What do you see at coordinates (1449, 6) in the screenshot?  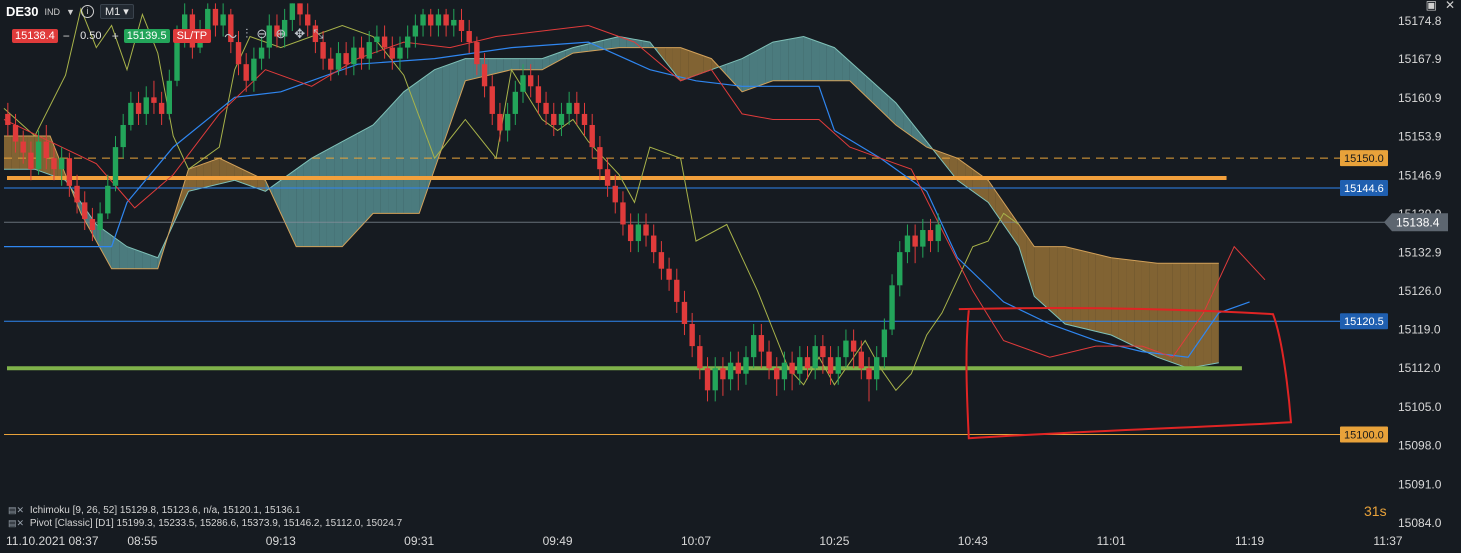 I see `close-icon: ✕` at bounding box center [1449, 6].